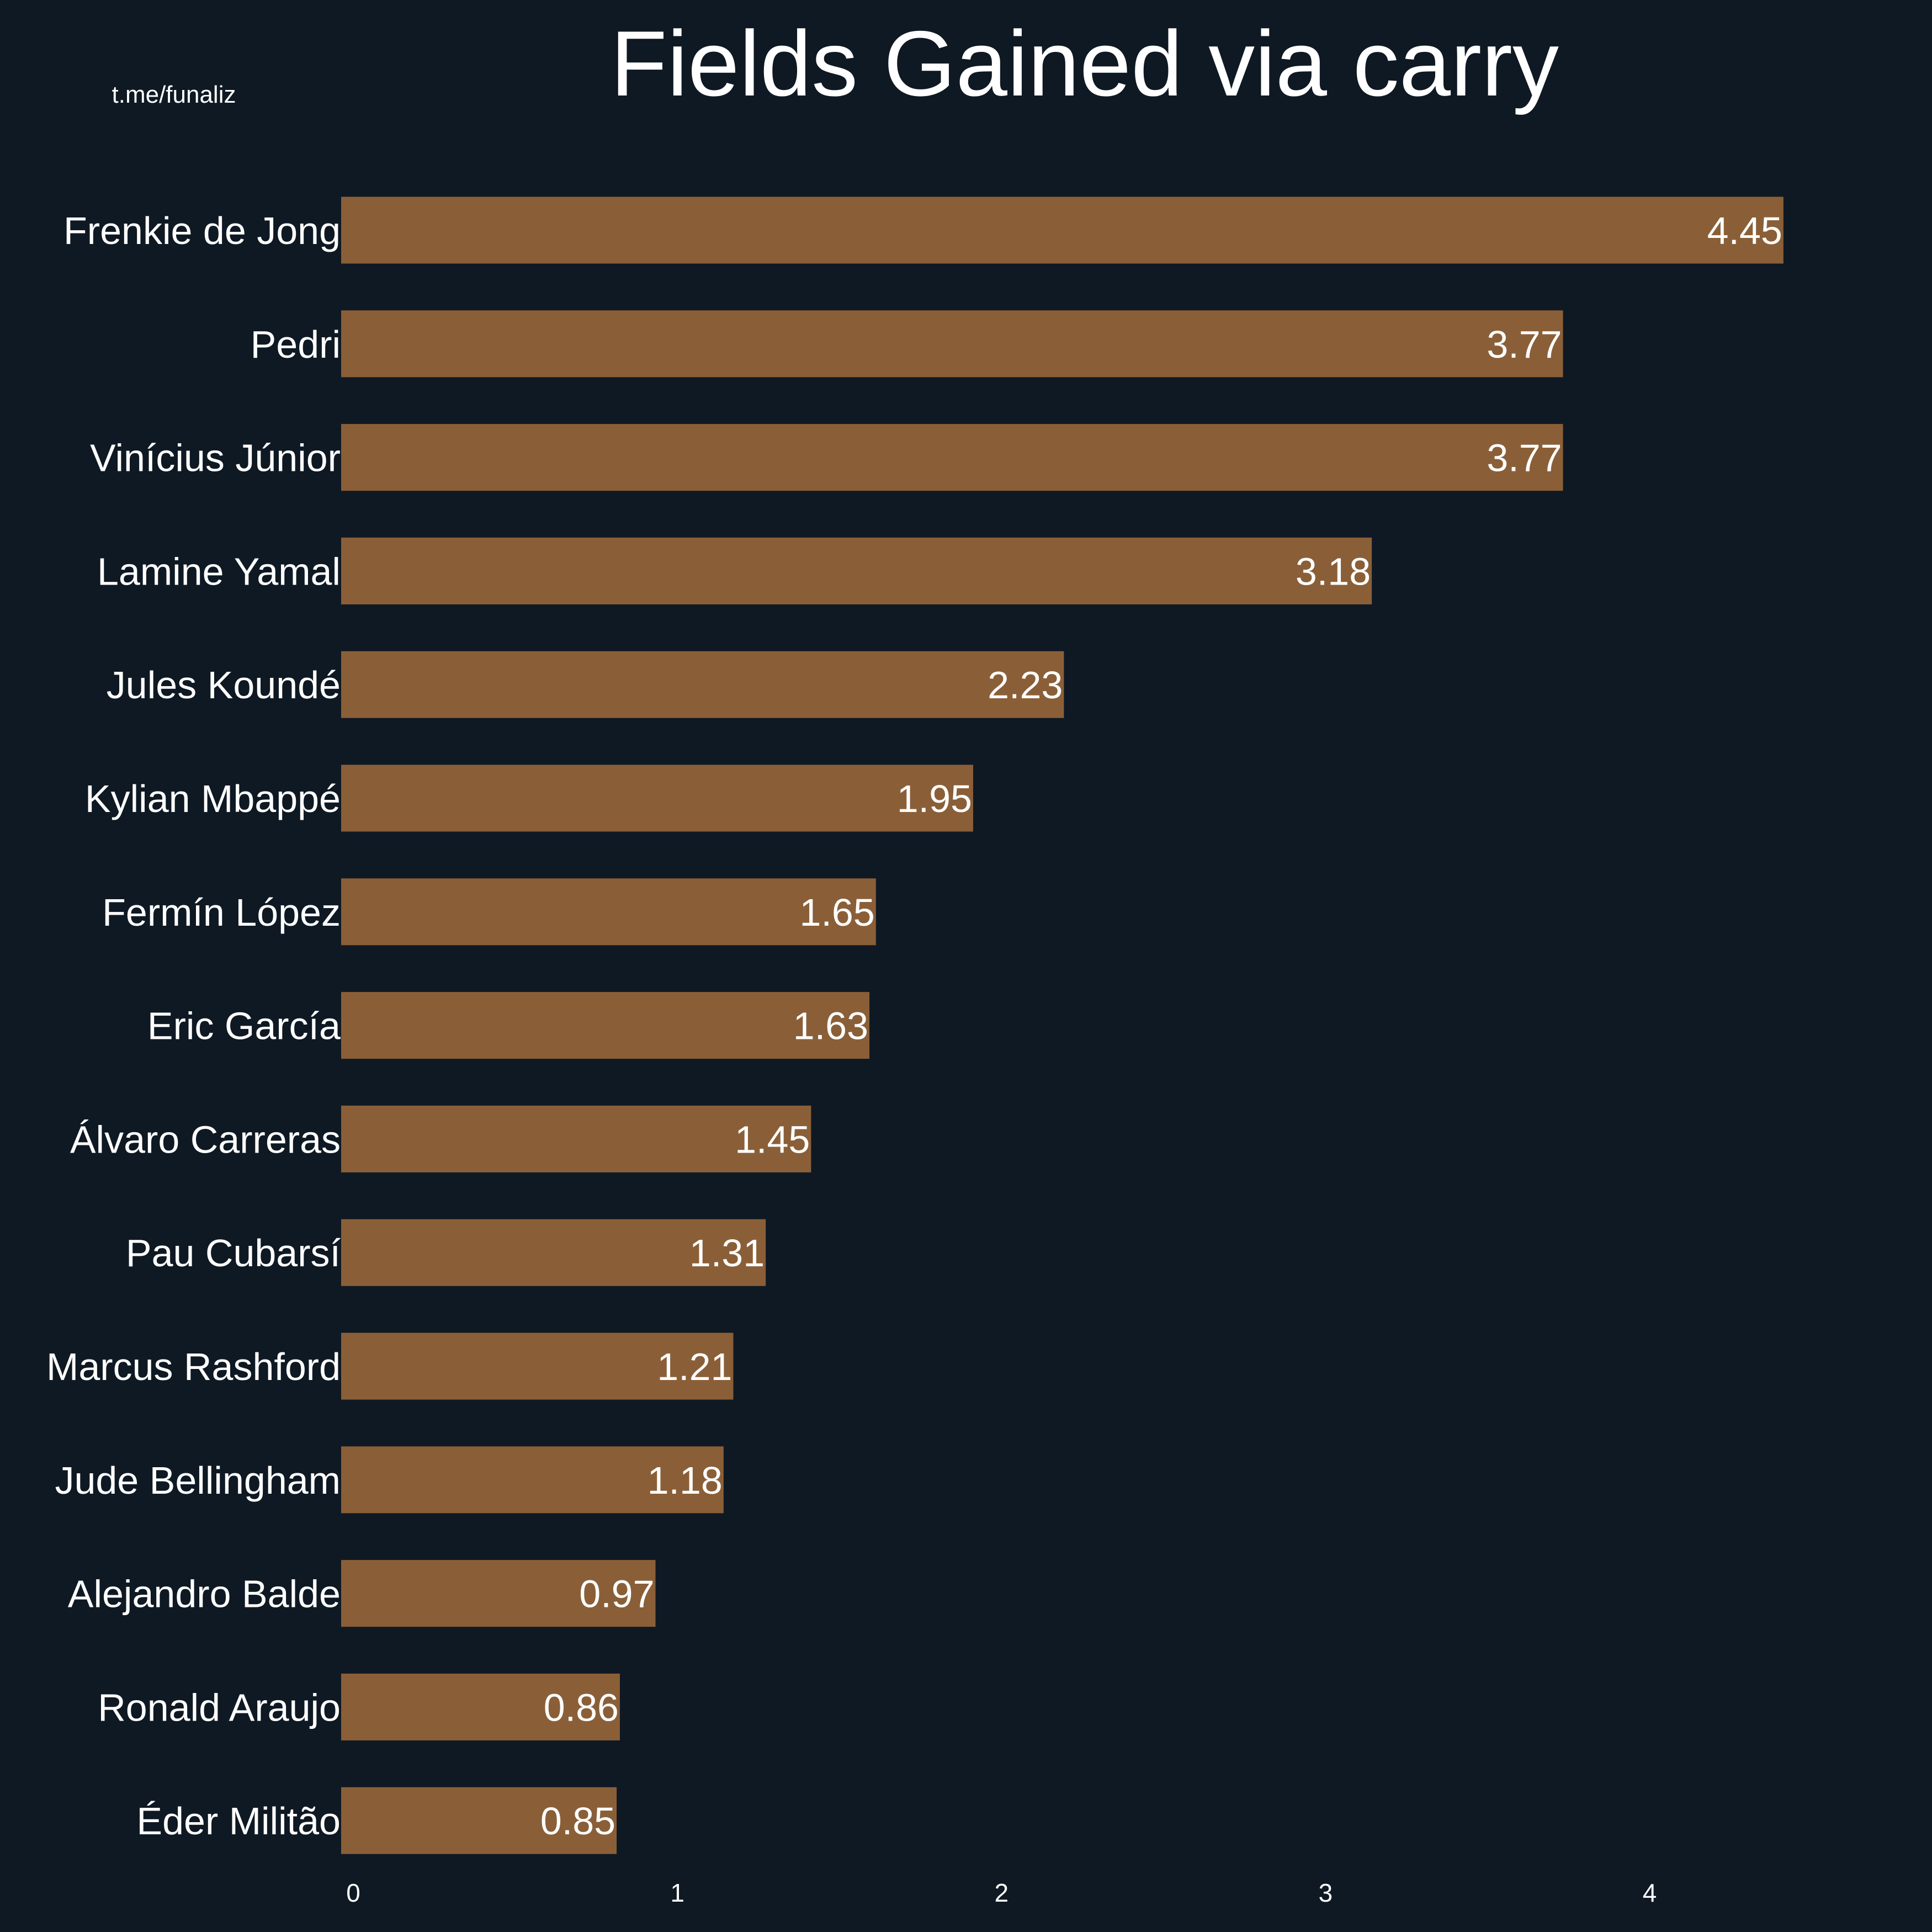 This screenshot has width=1932, height=1932. I want to click on x-tick-label: 3, so click(1326, 1893).